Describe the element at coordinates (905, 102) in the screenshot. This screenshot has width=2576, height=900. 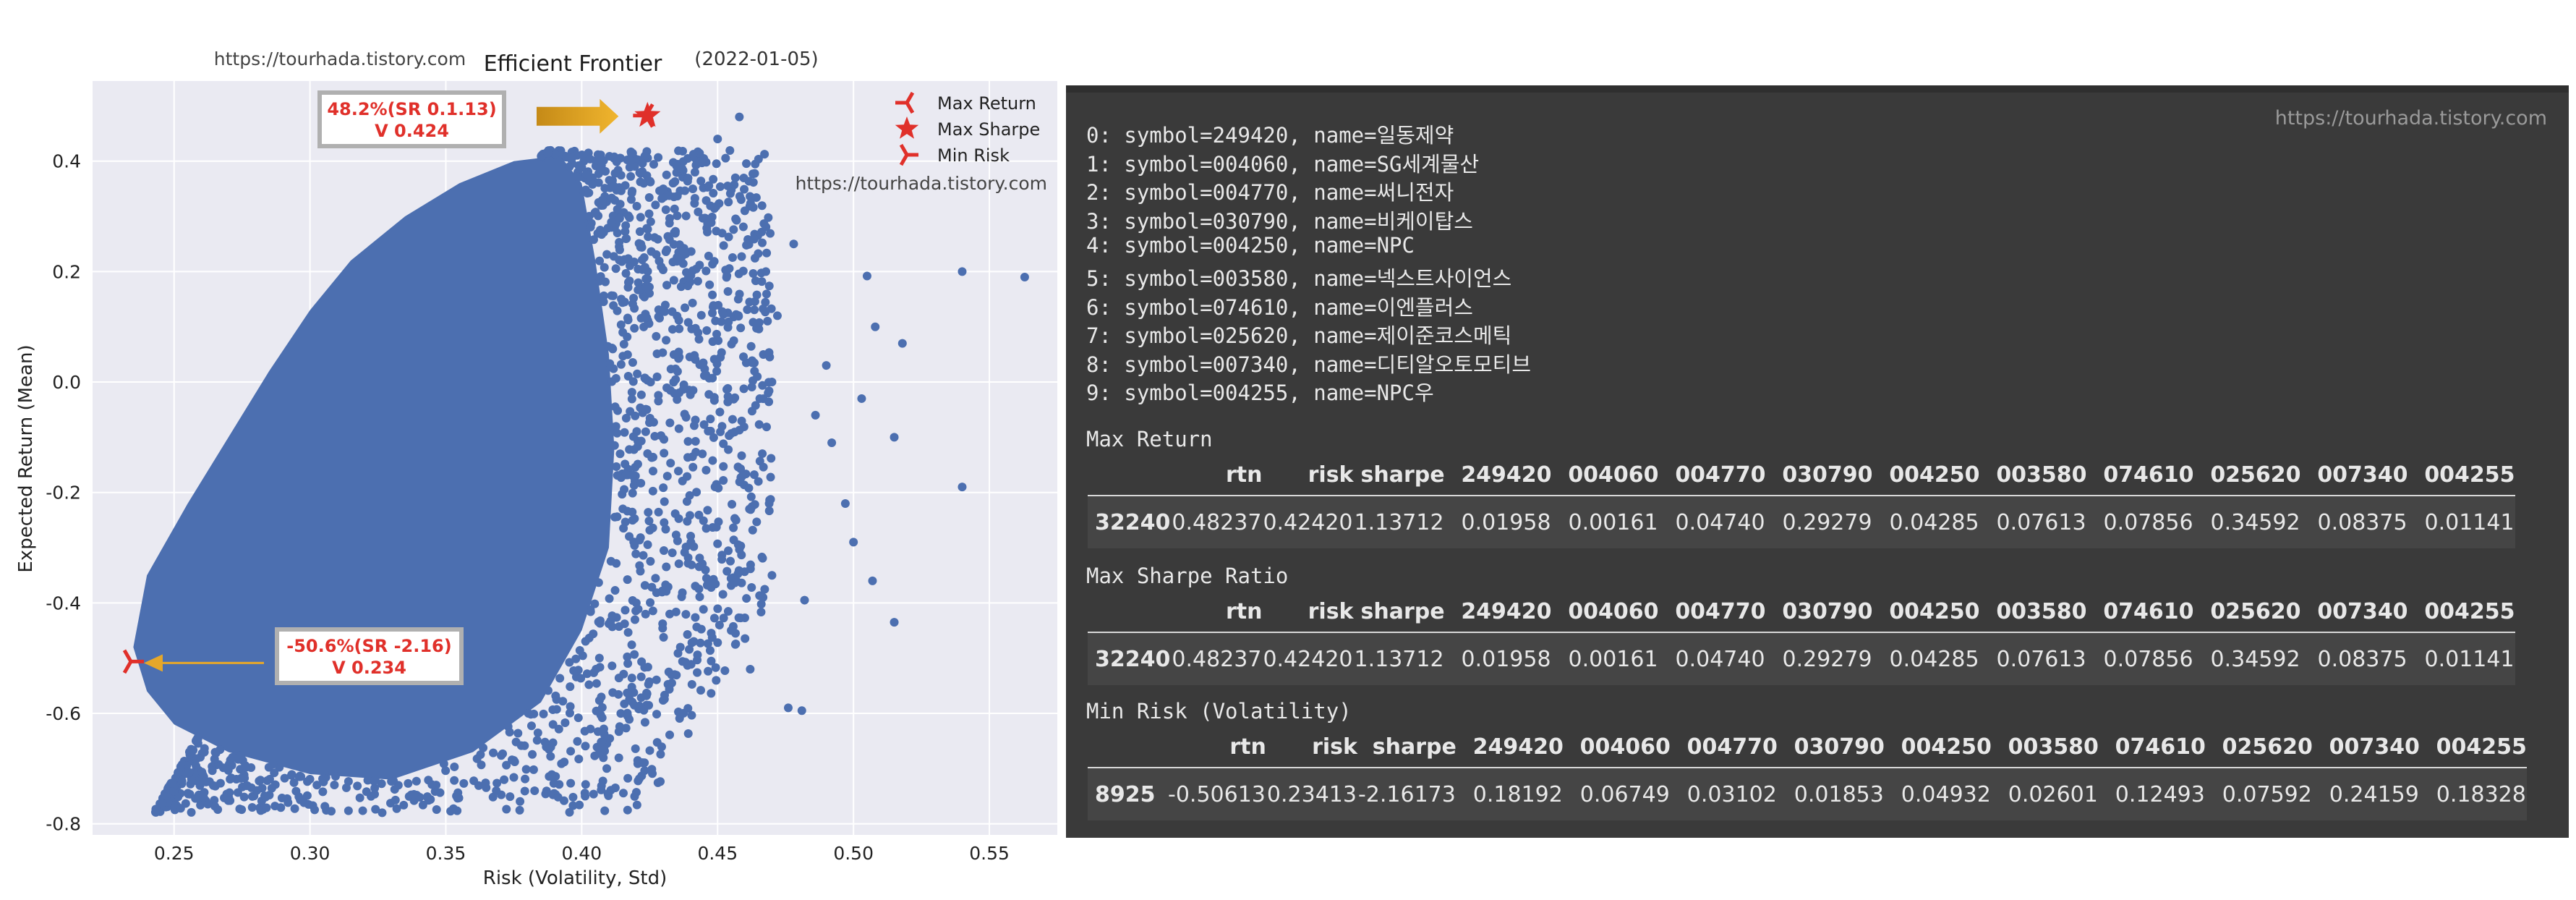
I see `legend-tri-left-icon` at that location.